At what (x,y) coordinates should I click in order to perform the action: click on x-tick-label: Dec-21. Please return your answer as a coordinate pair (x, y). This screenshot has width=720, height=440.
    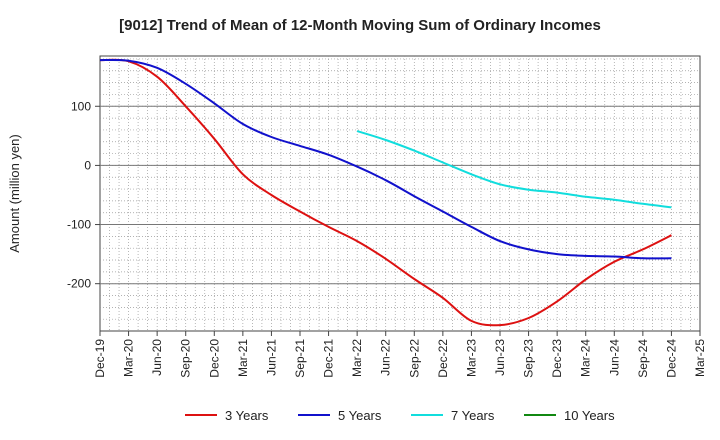
    Looking at the image, I should click on (329, 358).